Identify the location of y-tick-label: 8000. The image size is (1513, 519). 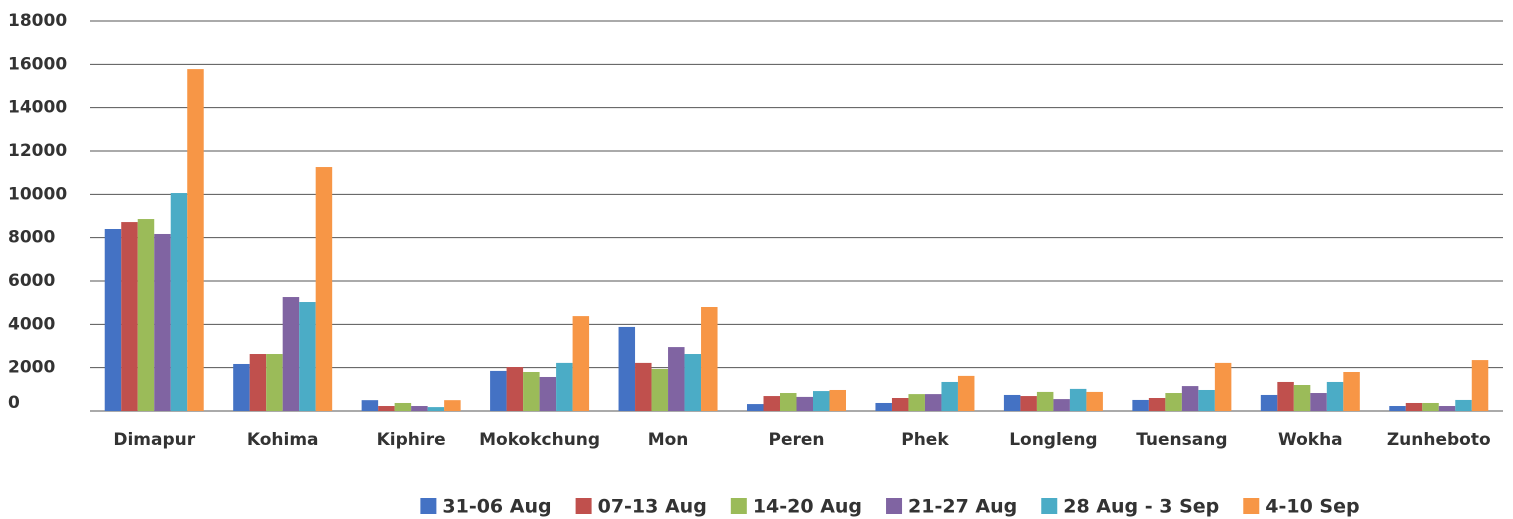
(31, 238).